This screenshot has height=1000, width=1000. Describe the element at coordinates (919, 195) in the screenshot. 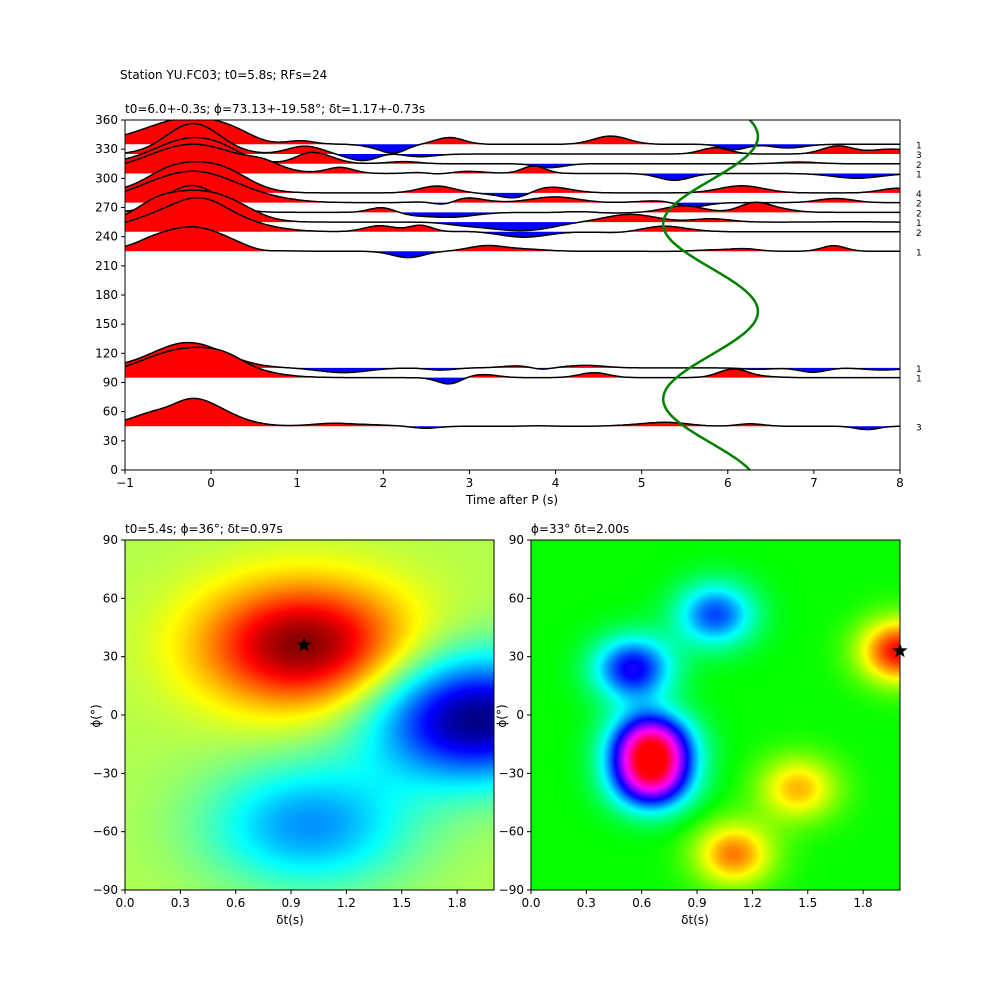

I see `trace-count-label: 4` at that location.